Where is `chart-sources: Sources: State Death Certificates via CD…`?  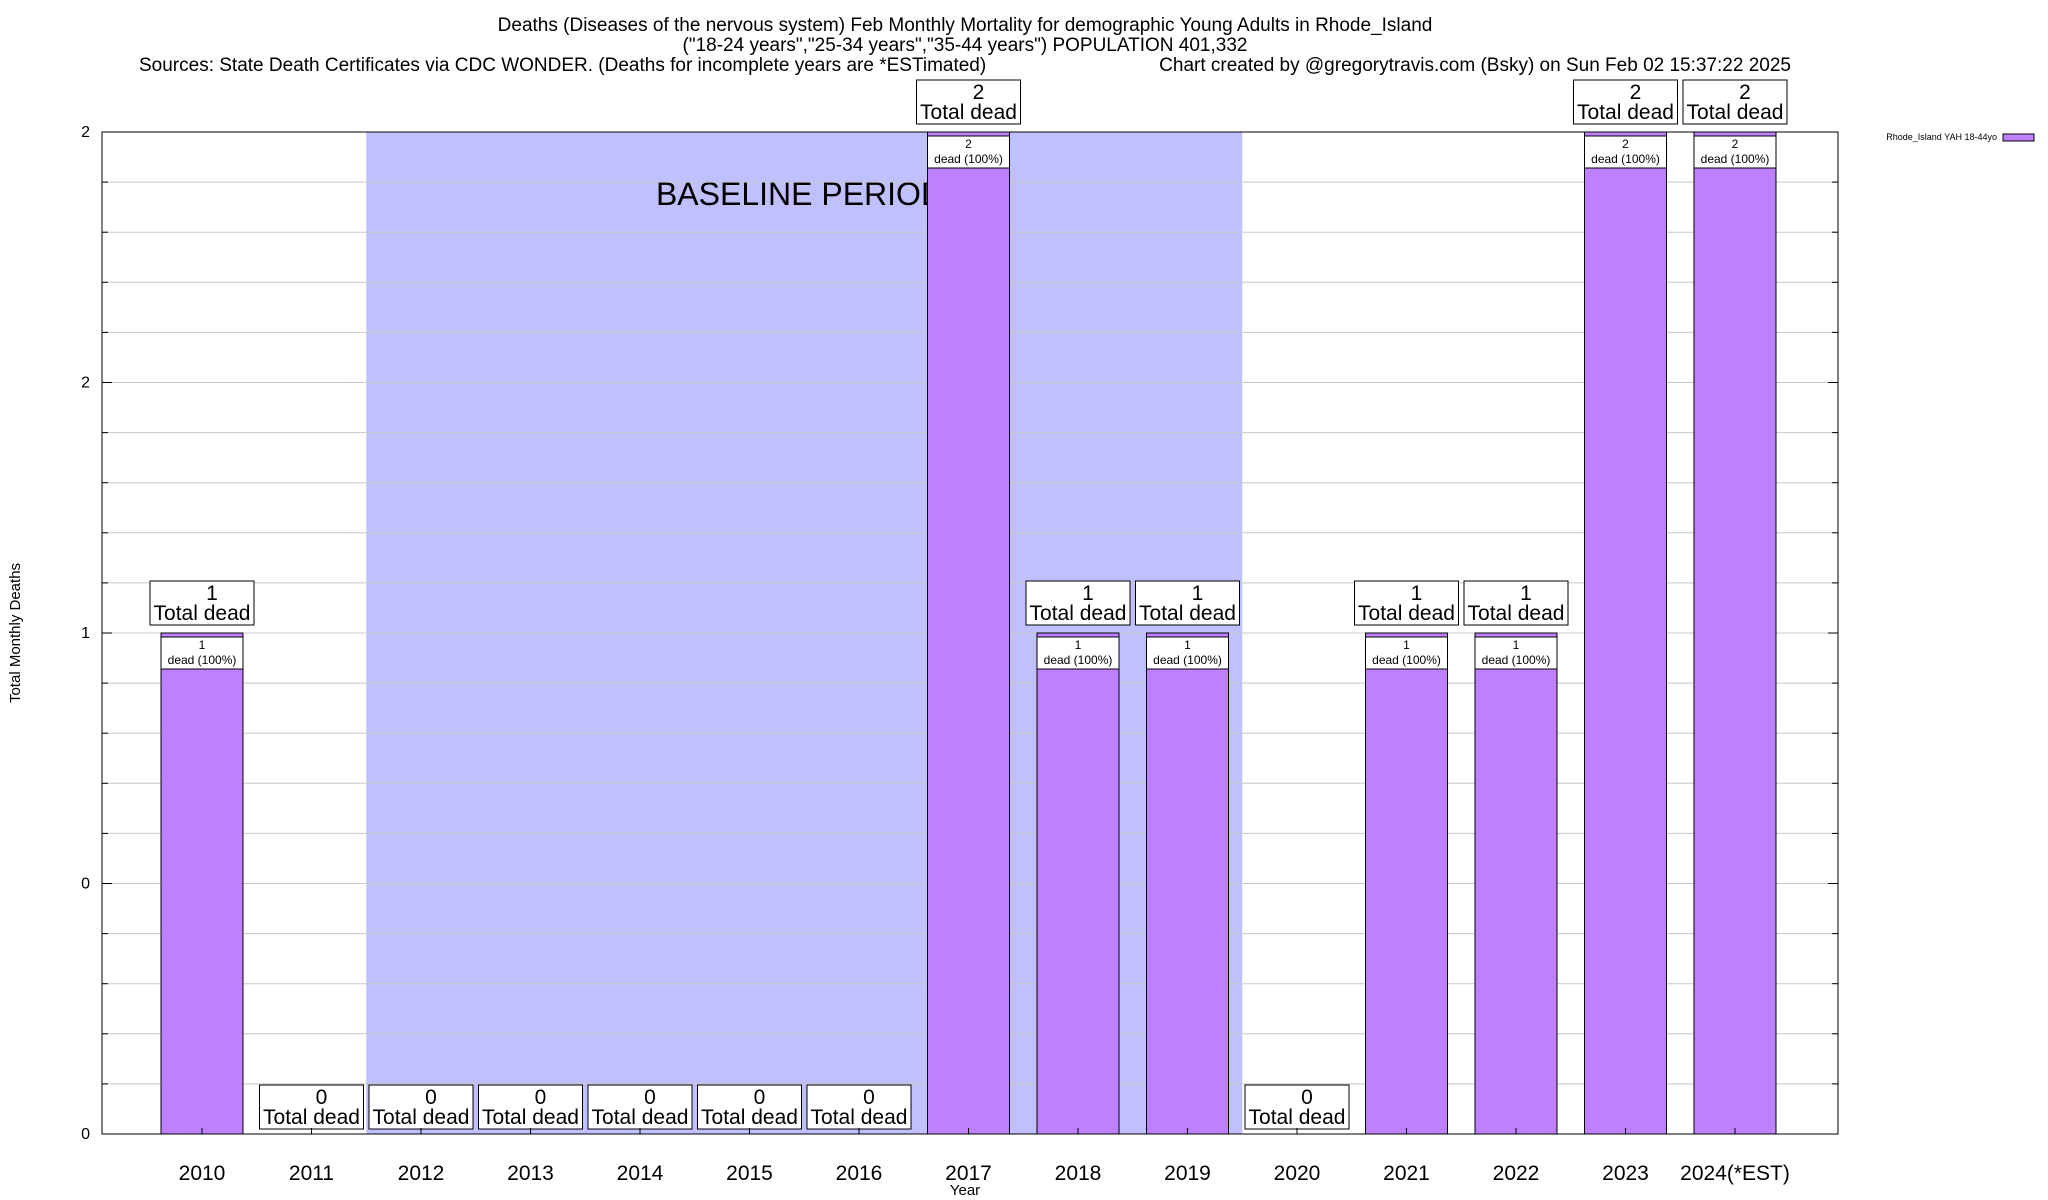 chart-sources: Sources: State Death Certificates via CD… is located at coordinates (562, 65).